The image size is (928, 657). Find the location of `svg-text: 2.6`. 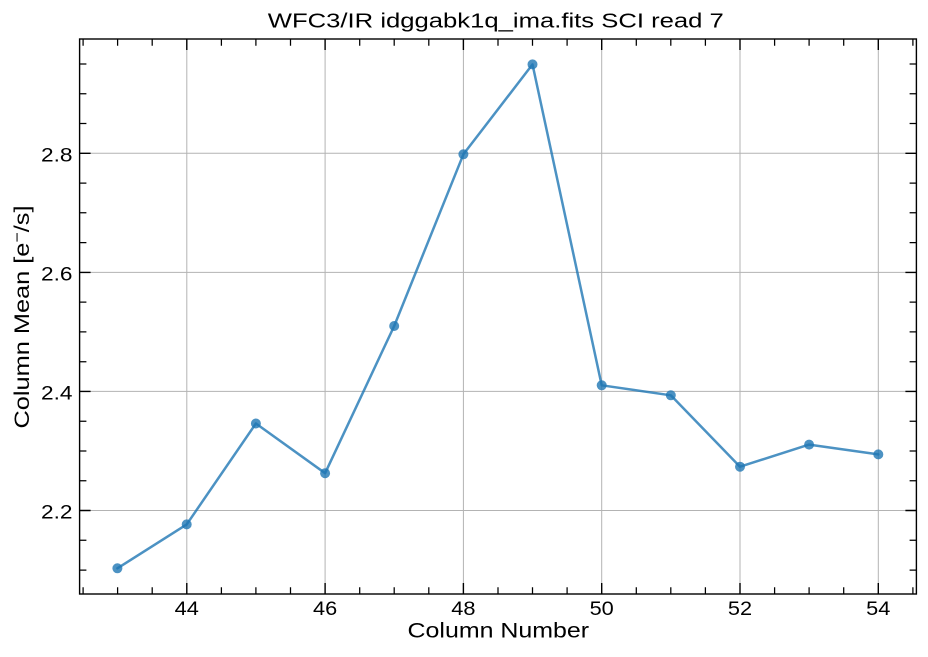

svg-text: 2.6 is located at coordinates (57, 275).